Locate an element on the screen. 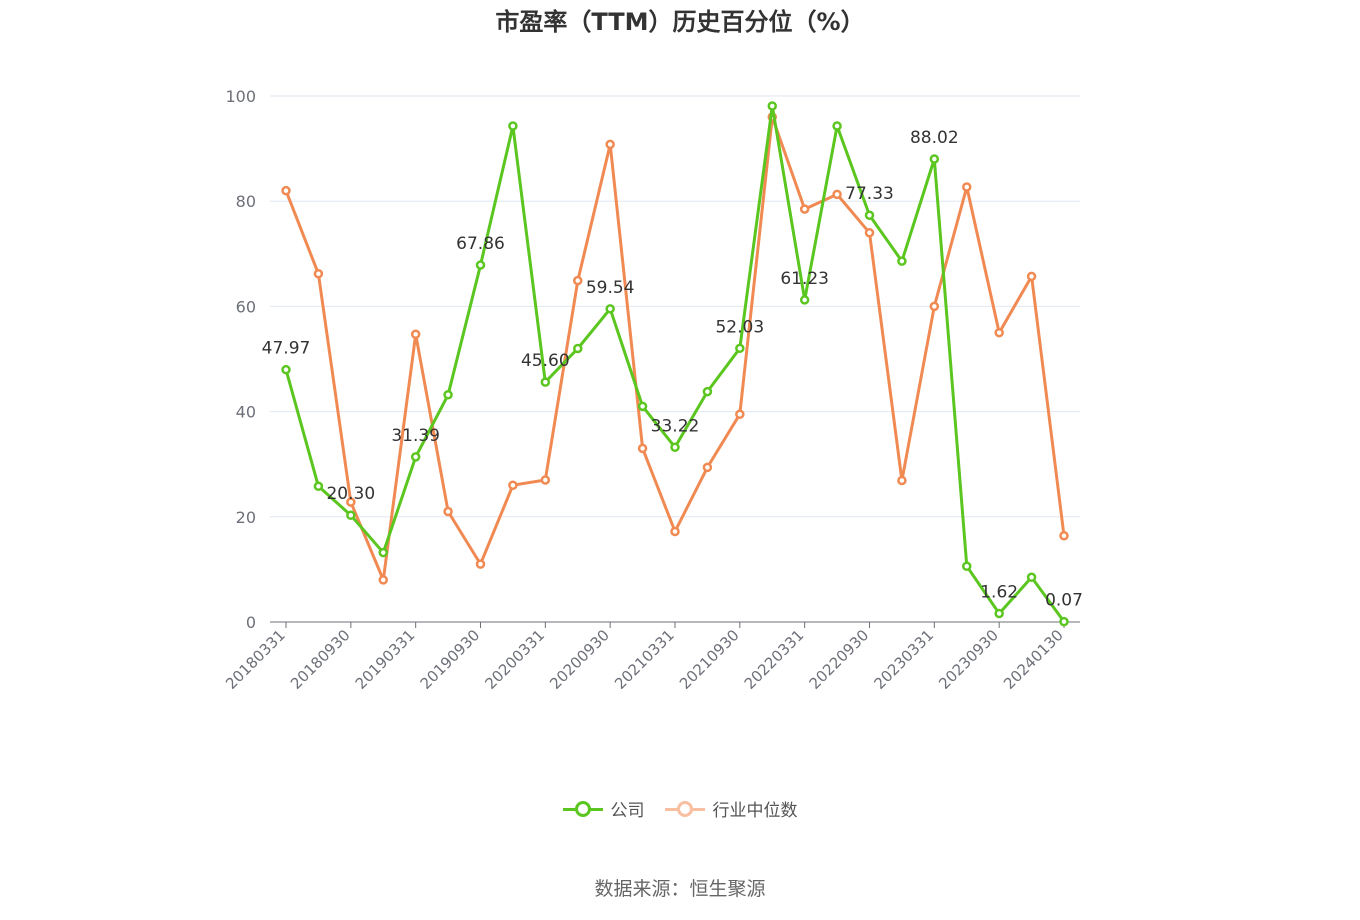 The height and width of the screenshot is (920, 1360). data-label: 20.30 is located at coordinates (350, 494).